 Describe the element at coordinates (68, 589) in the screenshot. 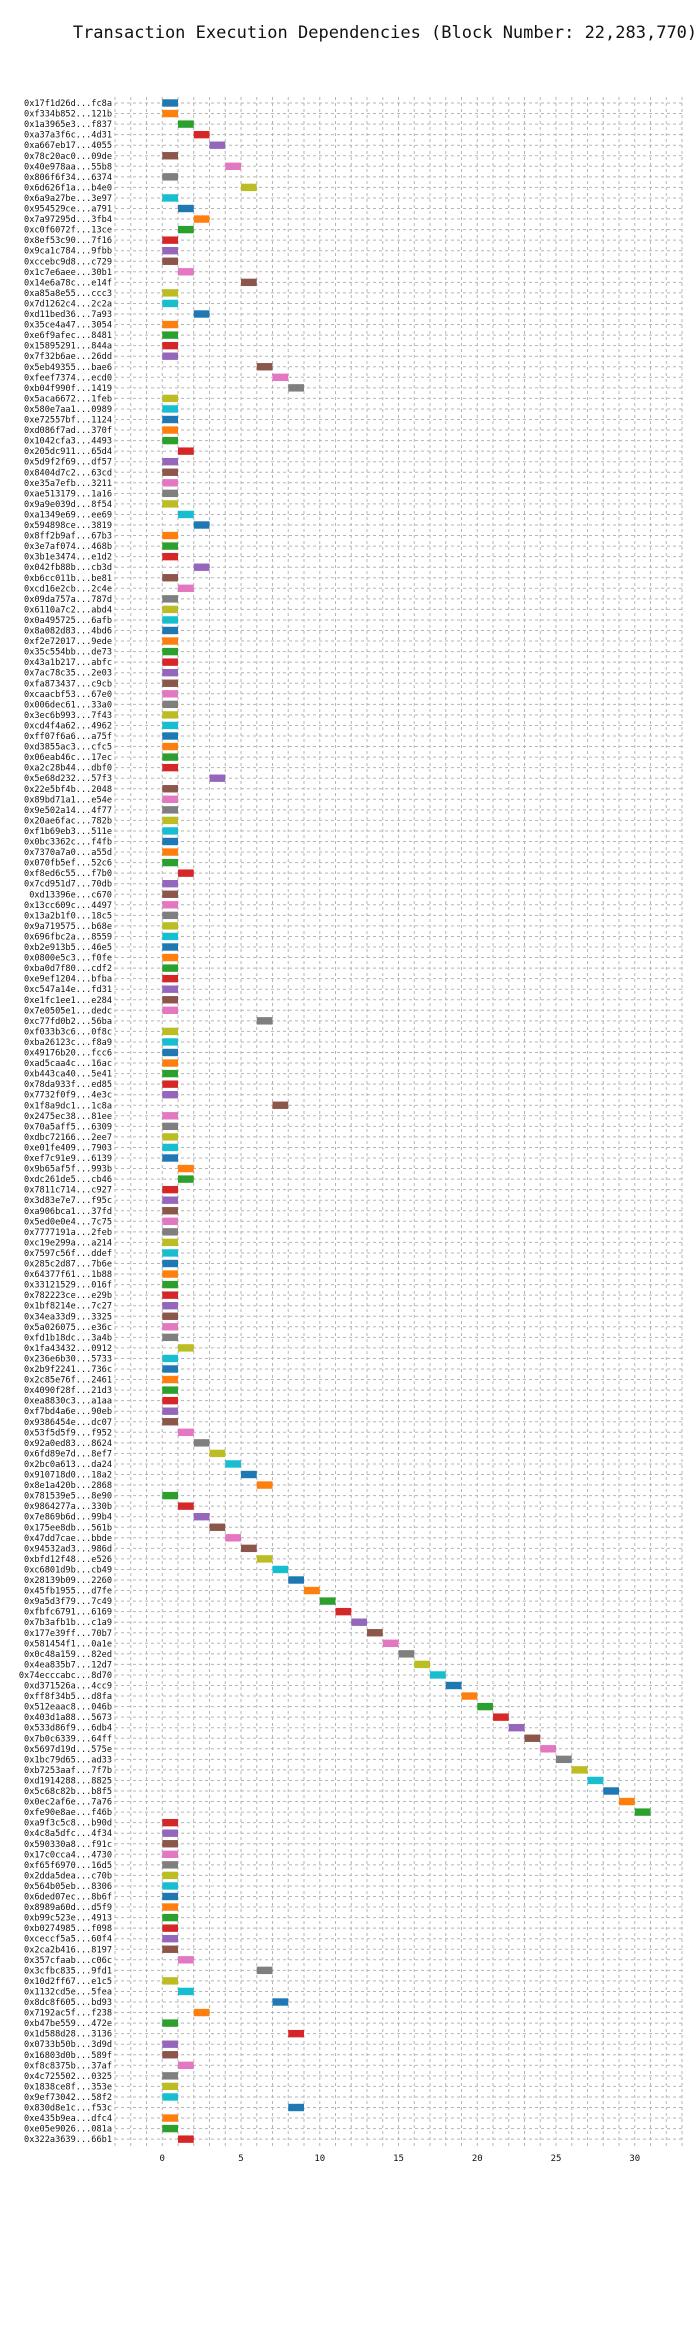

I see `y-tick-label: 0xcd16e2cb...2c4e` at that location.